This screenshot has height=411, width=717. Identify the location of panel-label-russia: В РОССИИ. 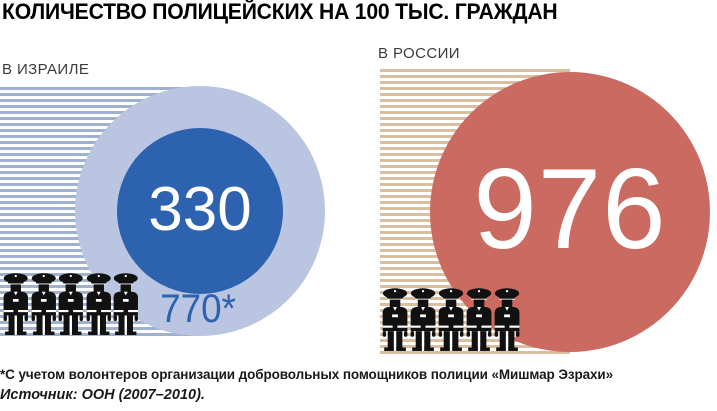
(419, 53).